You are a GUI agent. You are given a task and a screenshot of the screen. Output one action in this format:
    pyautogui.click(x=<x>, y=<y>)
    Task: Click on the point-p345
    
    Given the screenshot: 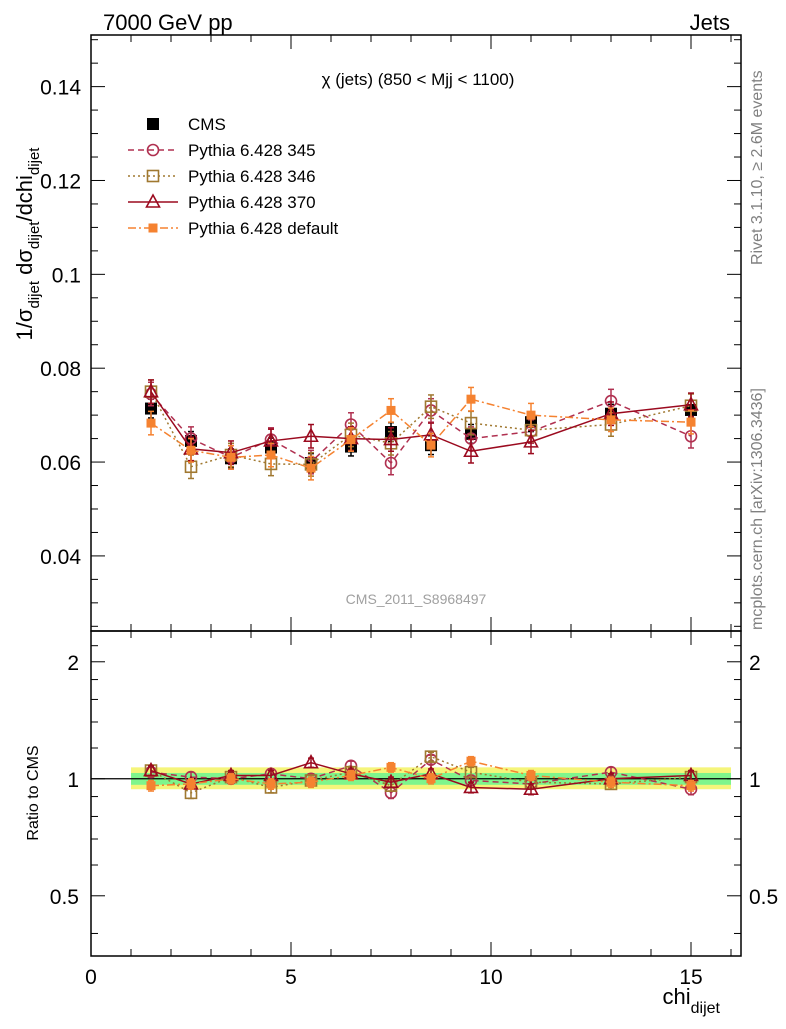 What is the action you would take?
    pyautogui.click(x=391, y=463)
    